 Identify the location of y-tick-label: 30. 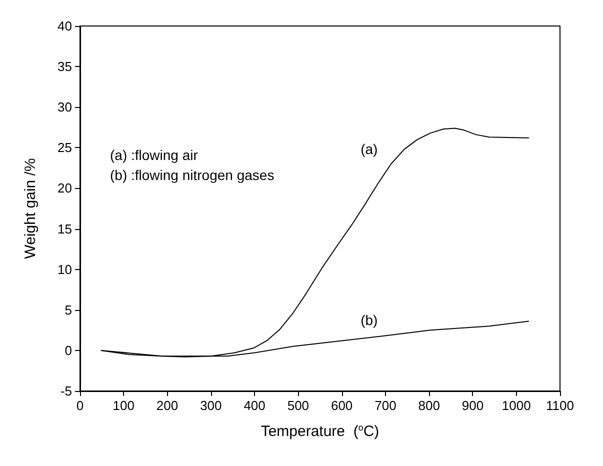
(65, 107).